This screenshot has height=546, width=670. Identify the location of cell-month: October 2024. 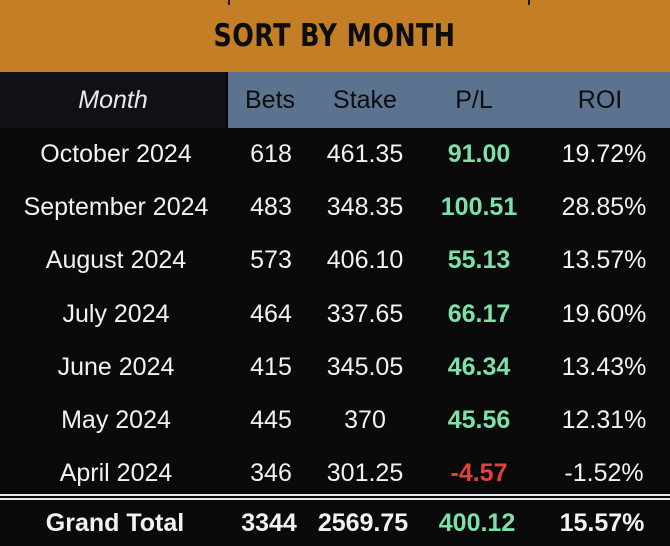
(116, 154).